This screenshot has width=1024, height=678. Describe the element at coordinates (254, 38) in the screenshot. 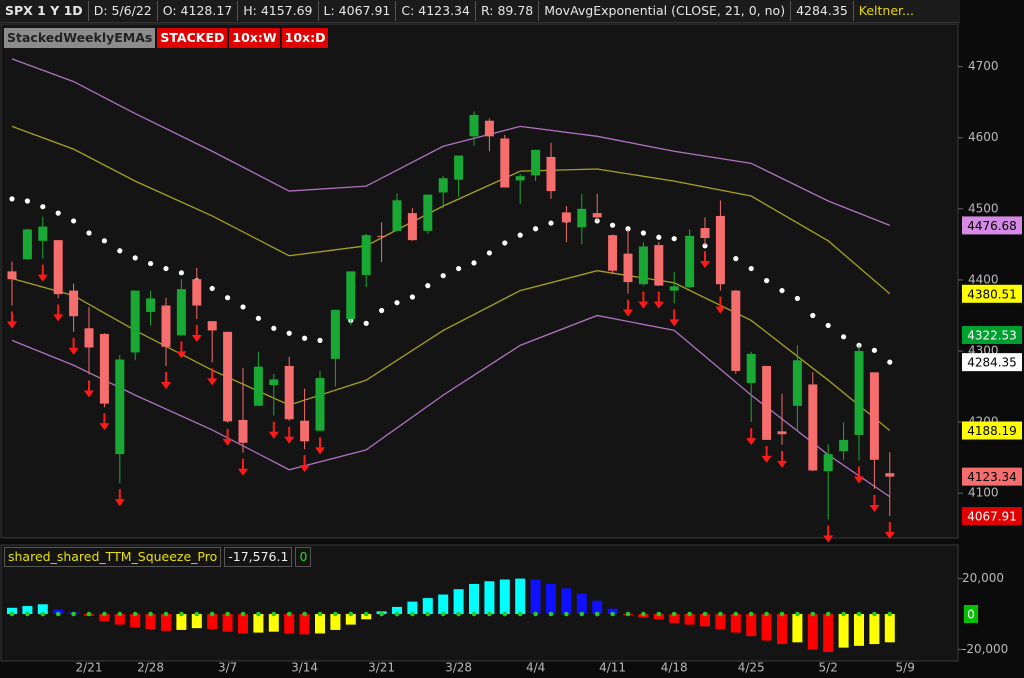

I see `study-button: 10x:W` at that location.